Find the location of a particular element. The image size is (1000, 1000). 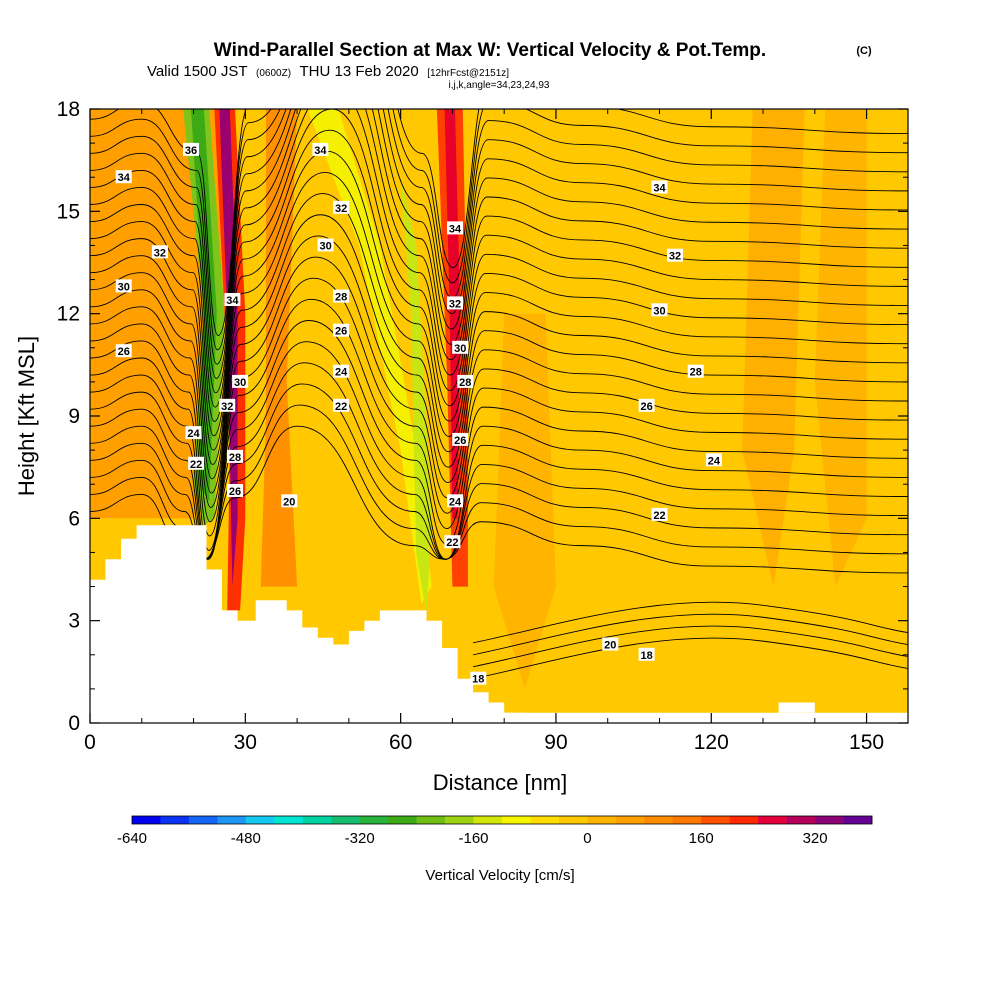

valid-zulu: (0600Z) is located at coordinates (273, 73).